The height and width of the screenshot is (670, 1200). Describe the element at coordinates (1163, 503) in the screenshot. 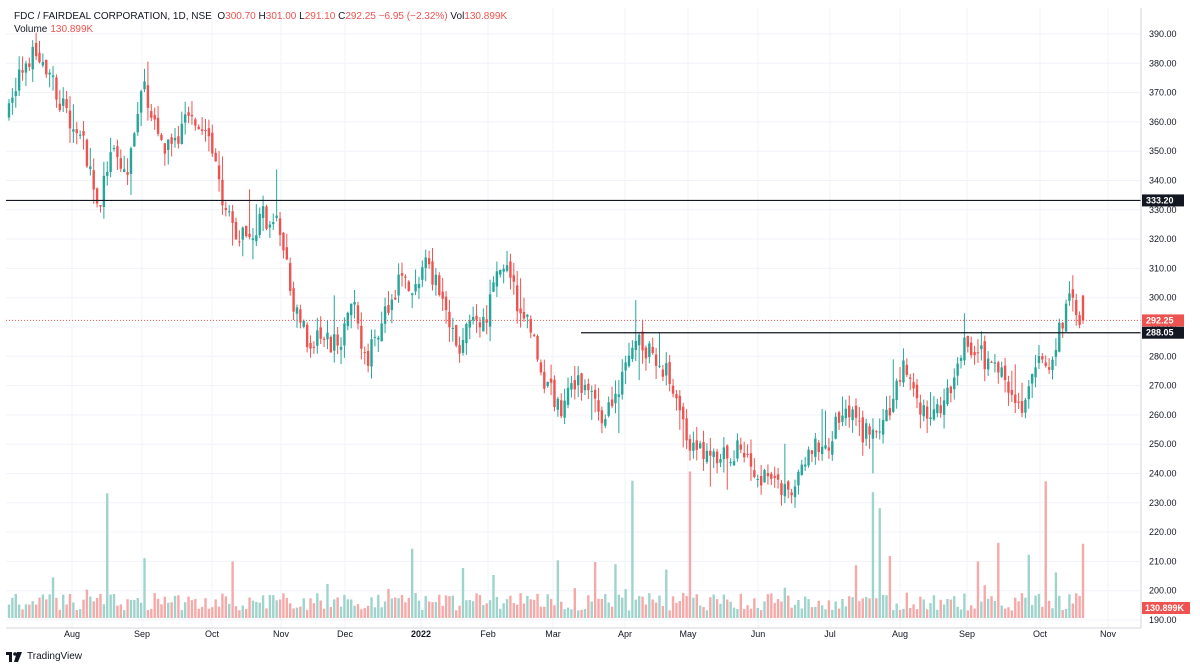

I see `y-tick-label: 230.00` at that location.